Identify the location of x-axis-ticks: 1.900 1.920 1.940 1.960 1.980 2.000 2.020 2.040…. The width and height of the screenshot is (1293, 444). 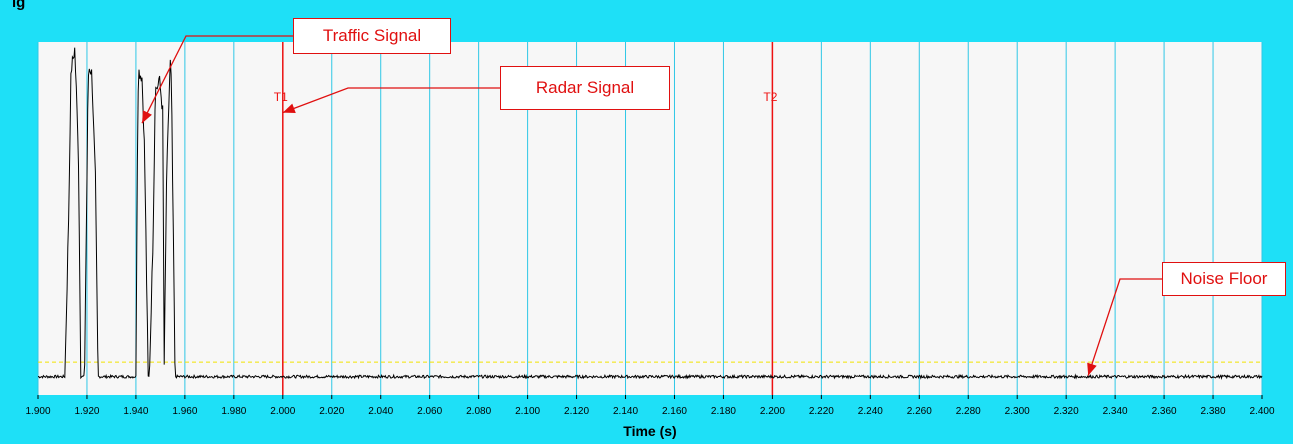
(650, 406).